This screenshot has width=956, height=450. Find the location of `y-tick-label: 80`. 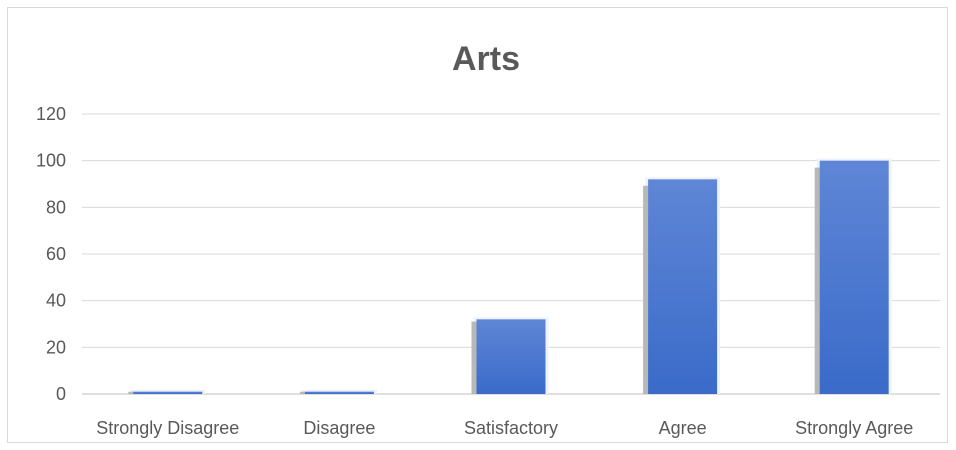

y-tick-label: 80 is located at coordinates (56, 207).